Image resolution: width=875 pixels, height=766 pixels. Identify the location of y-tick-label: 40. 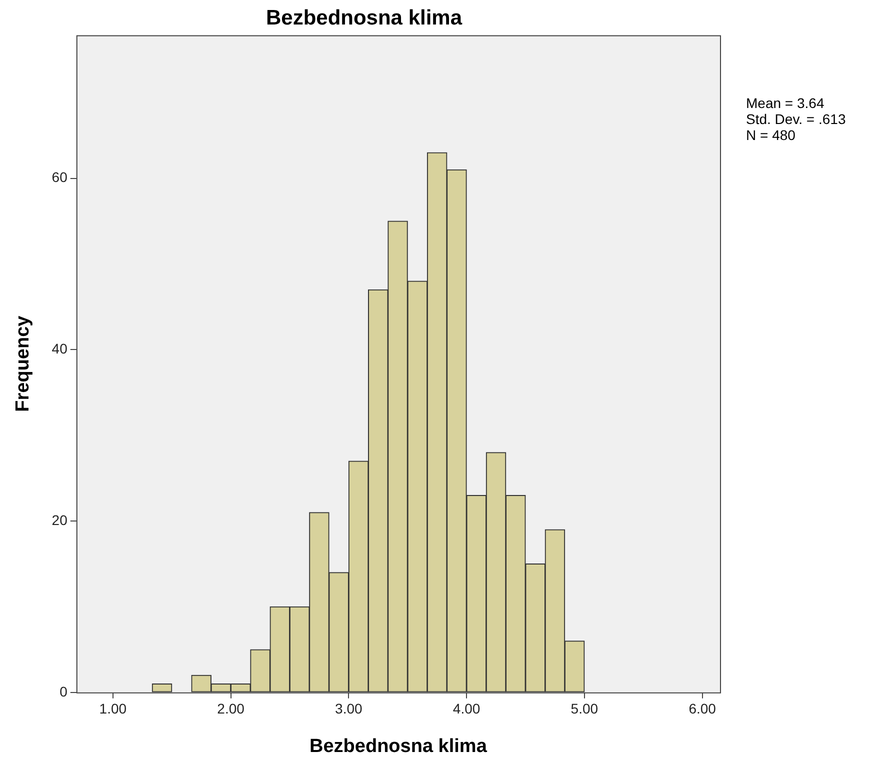
(60, 348).